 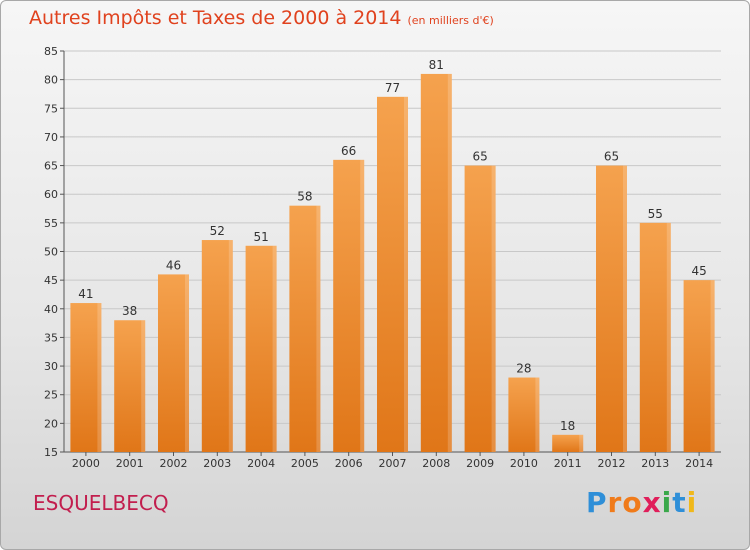 I want to click on y-tick-label: 20, so click(x=51, y=423).